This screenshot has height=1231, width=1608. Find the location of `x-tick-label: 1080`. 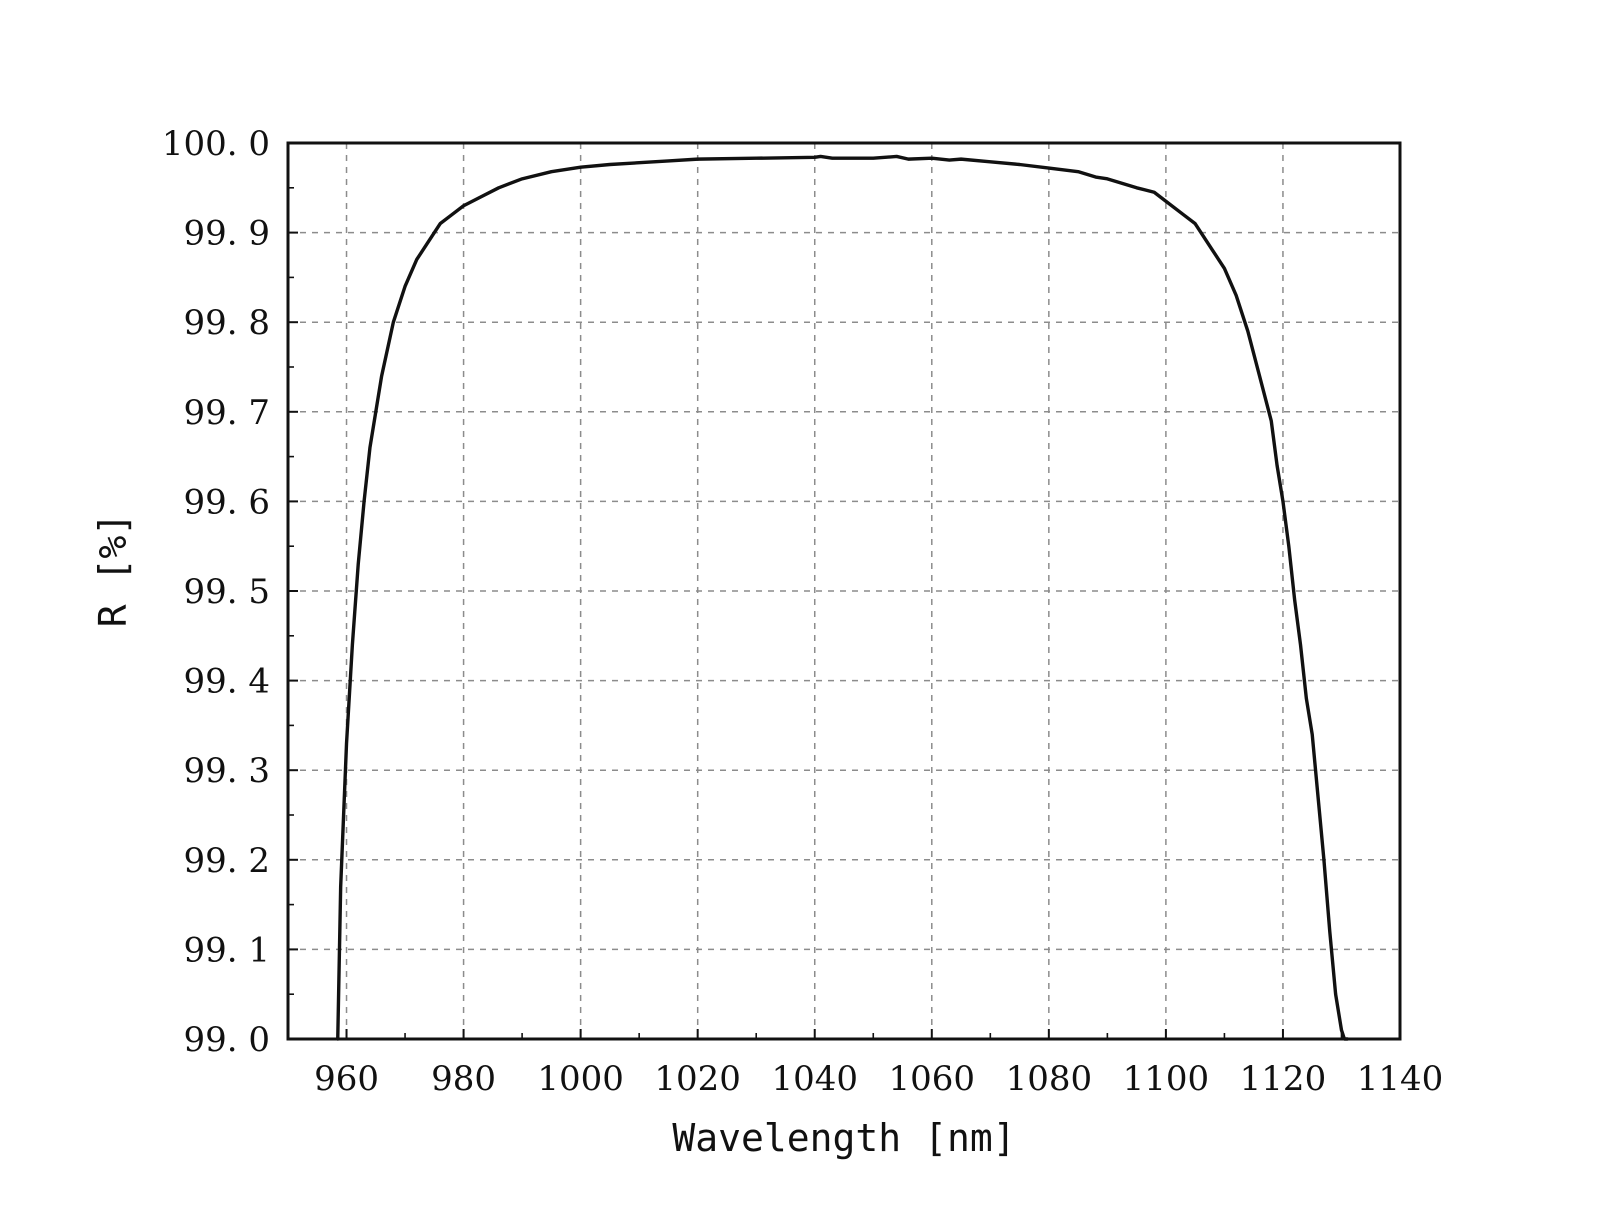

x-tick-label: 1080 is located at coordinates (1049, 1079).